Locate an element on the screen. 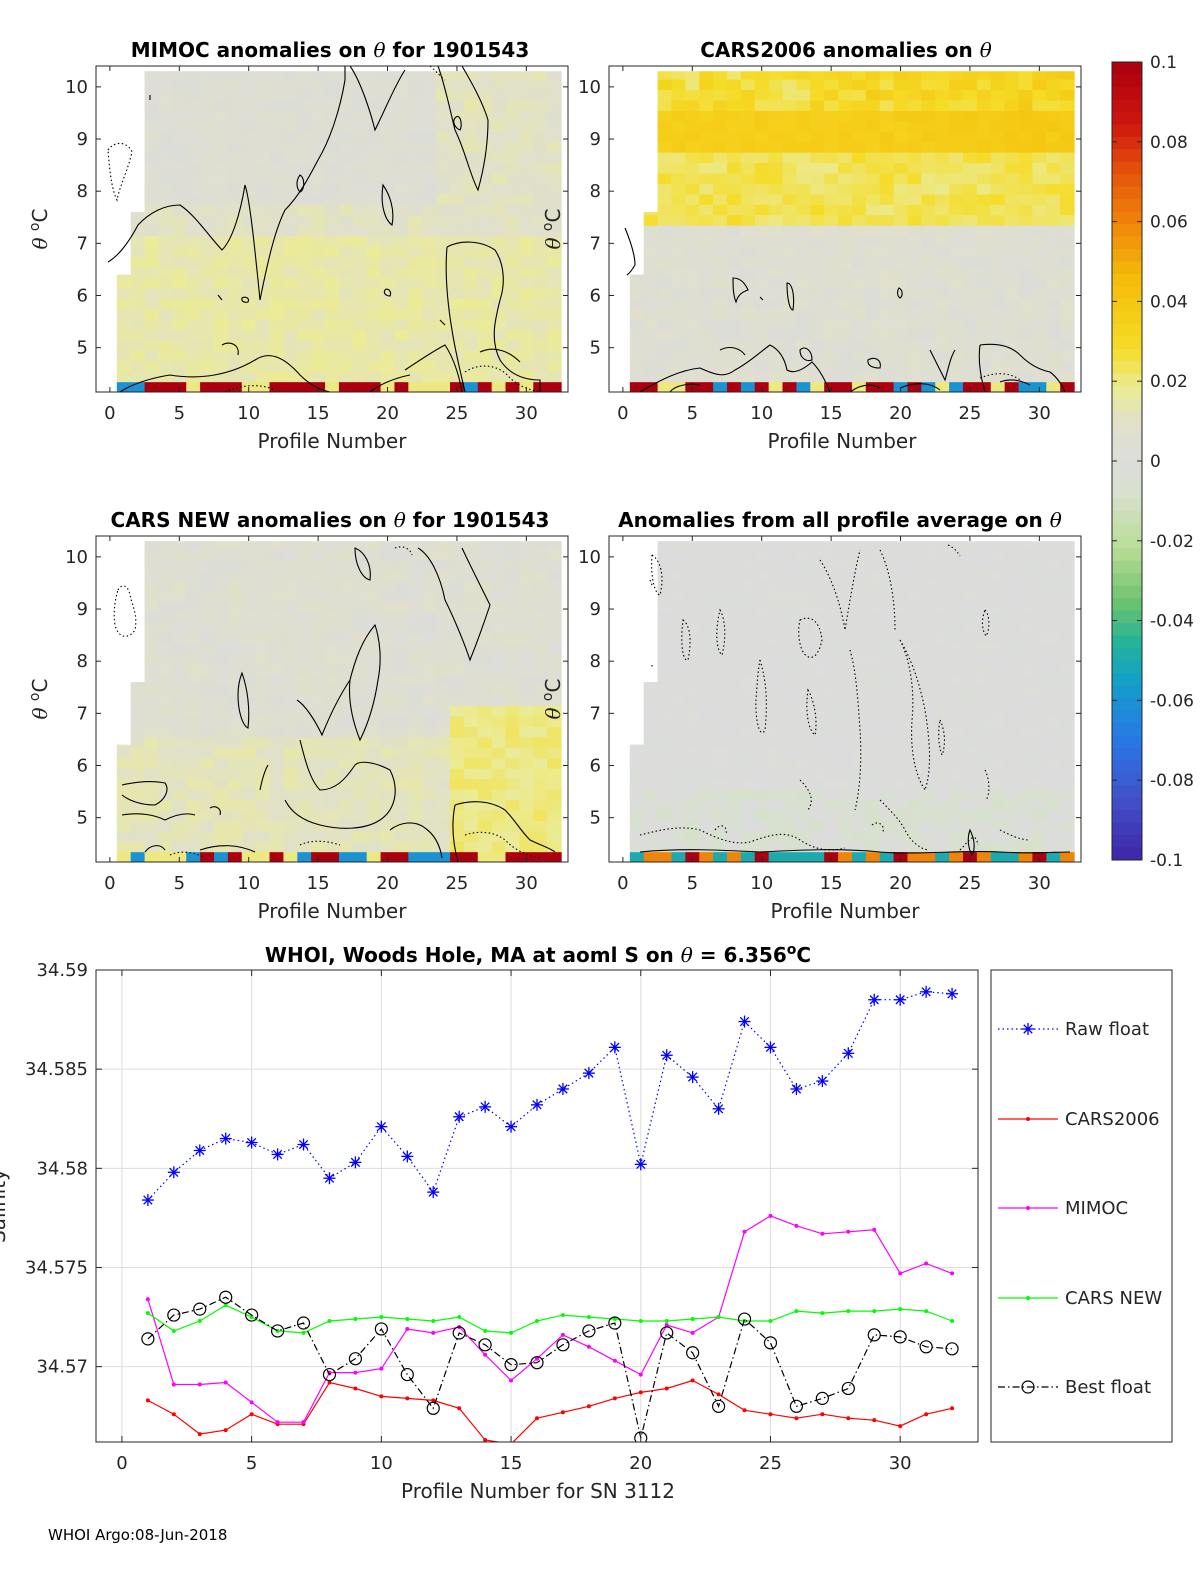 The image size is (1200, 1575). y-tick-label: 5 is located at coordinates (595, 818).